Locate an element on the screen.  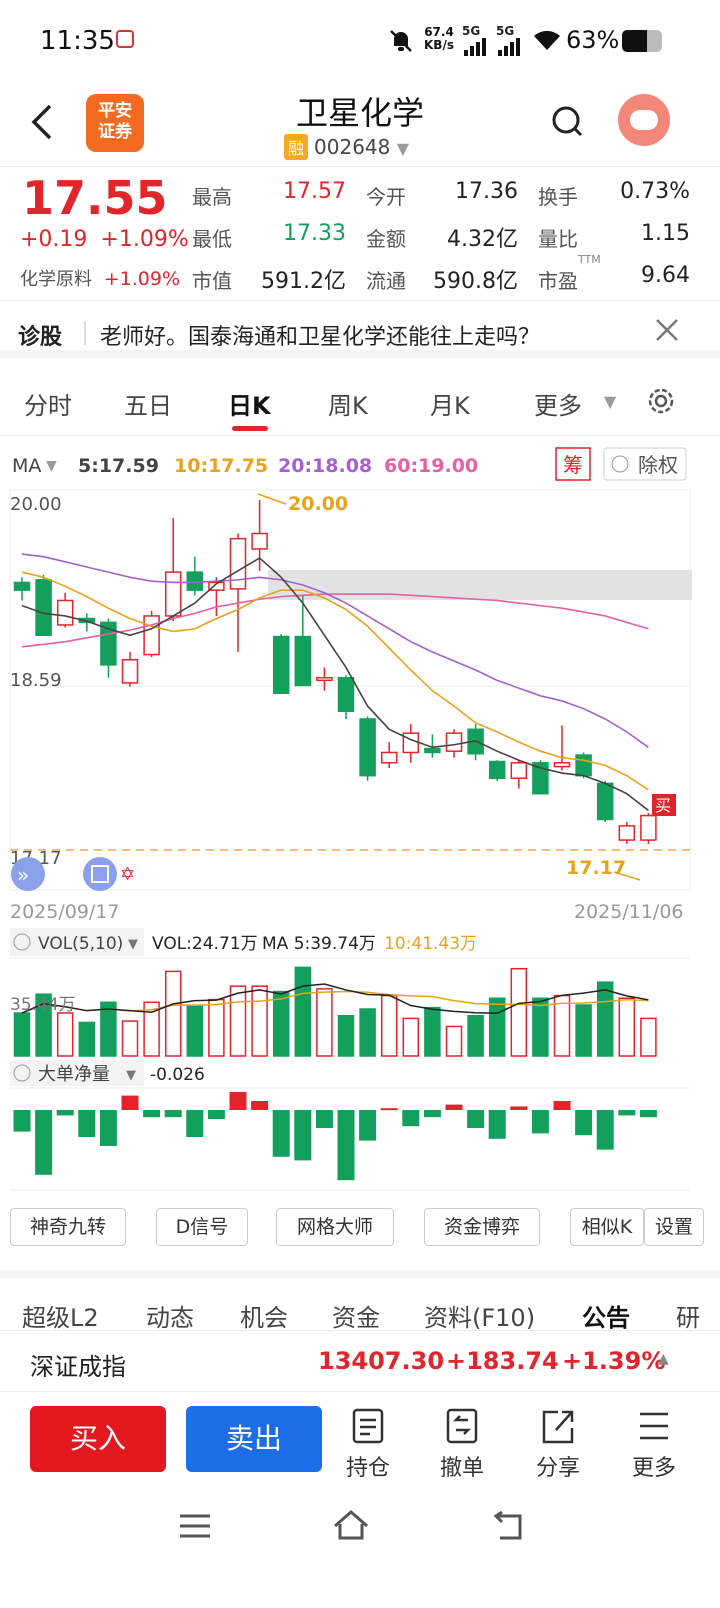
signal-1-label: 5G is located at coordinates (471, 31).